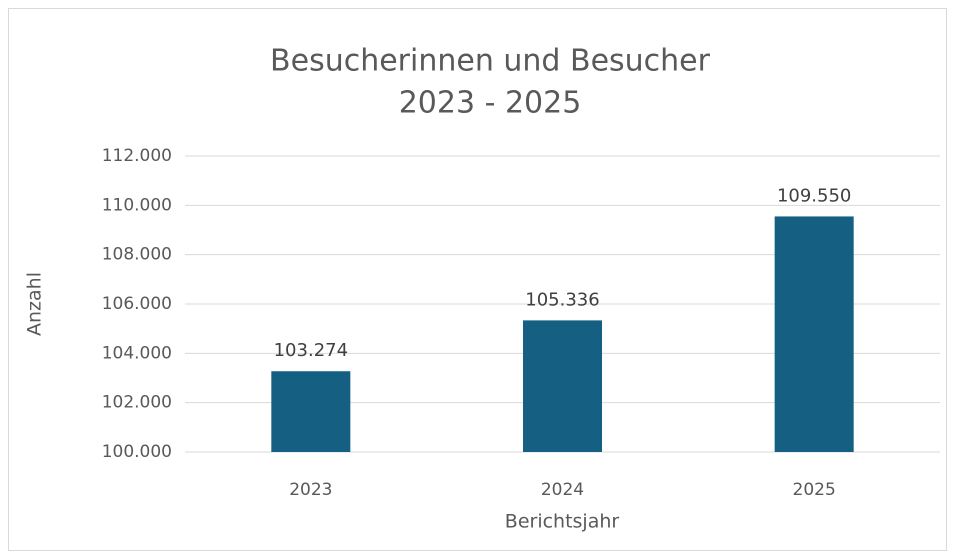 This screenshot has width=955, height=559. Describe the element at coordinates (137, 452) in the screenshot. I see `y-tick-label: 100.000` at that location.